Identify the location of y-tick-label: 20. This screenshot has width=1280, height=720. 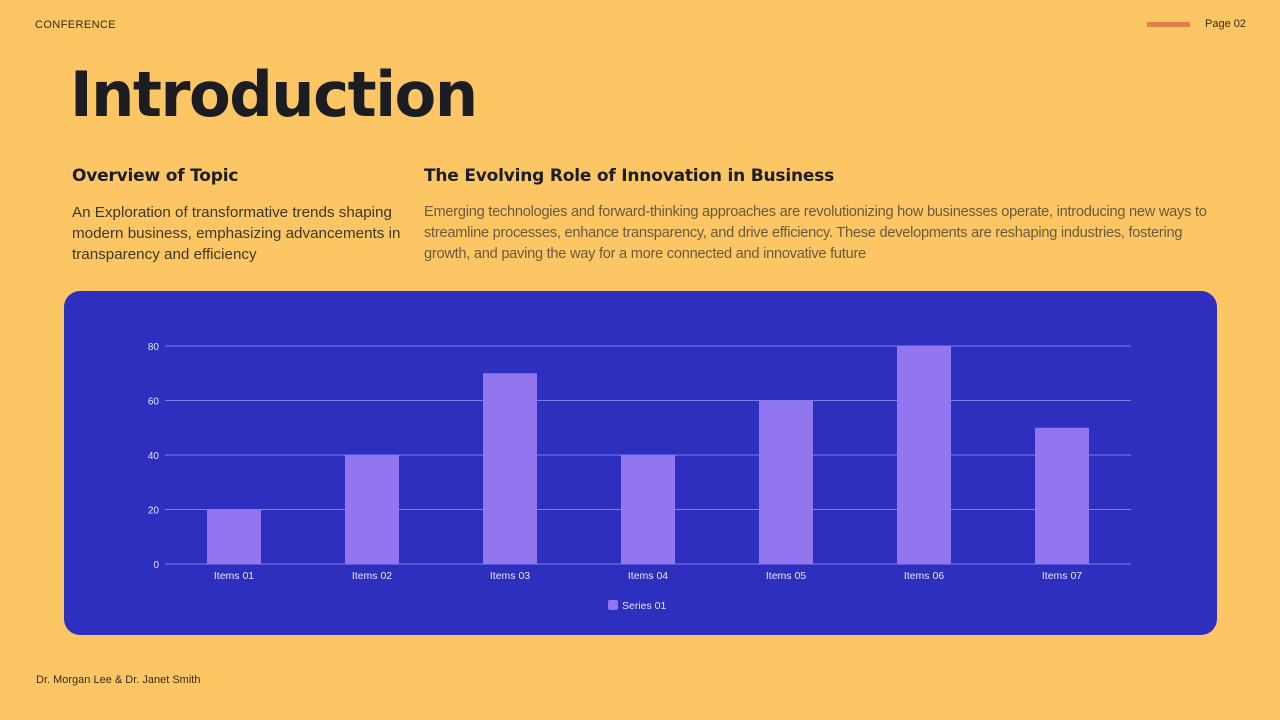
(154, 511).